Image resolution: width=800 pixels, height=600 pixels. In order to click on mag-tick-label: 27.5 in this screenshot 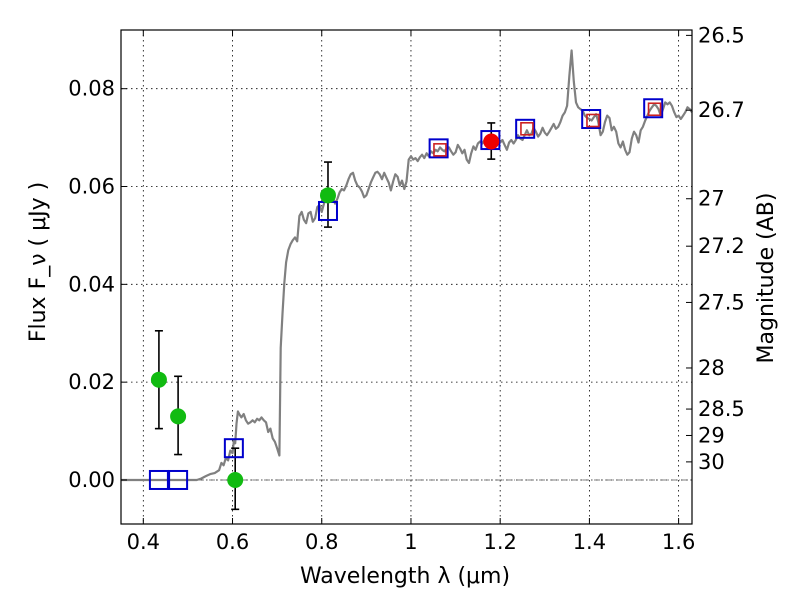, I will do `click(721, 302)`.